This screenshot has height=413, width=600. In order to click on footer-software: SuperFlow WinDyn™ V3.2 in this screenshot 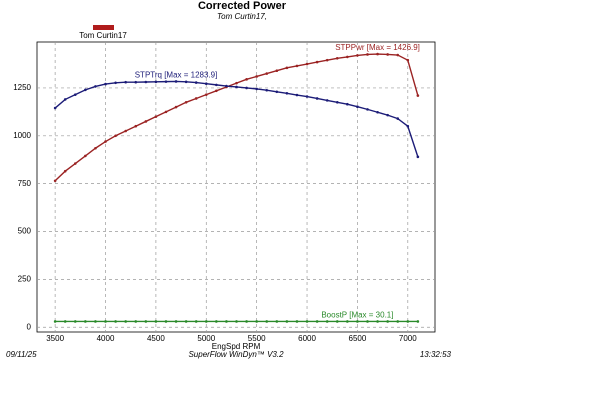, I will do `click(236, 354)`.